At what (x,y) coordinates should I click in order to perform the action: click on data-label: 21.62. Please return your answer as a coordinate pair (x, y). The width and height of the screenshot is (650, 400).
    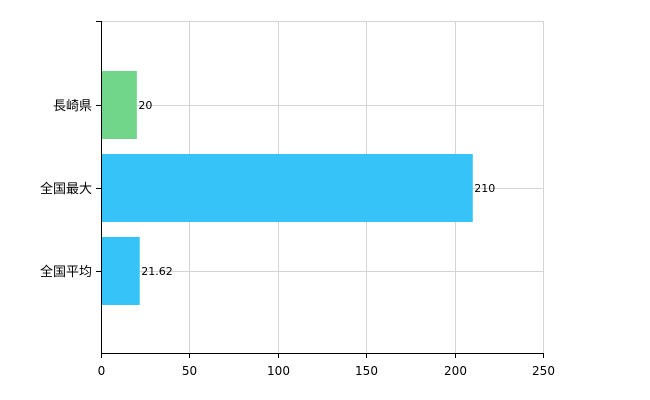
    Looking at the image, I should click on (157, 271).